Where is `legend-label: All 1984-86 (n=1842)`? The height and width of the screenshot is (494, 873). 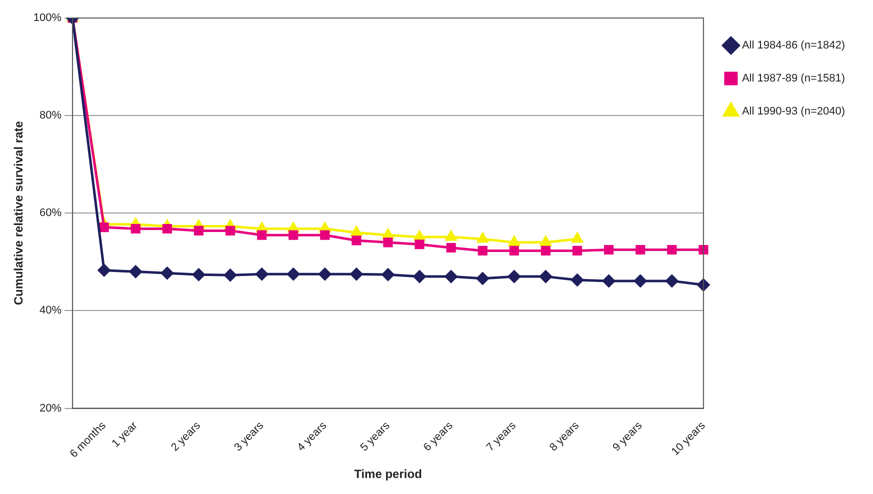 legend-label: All 1984-86 (n=1842) is located at coordinates (793, 46).